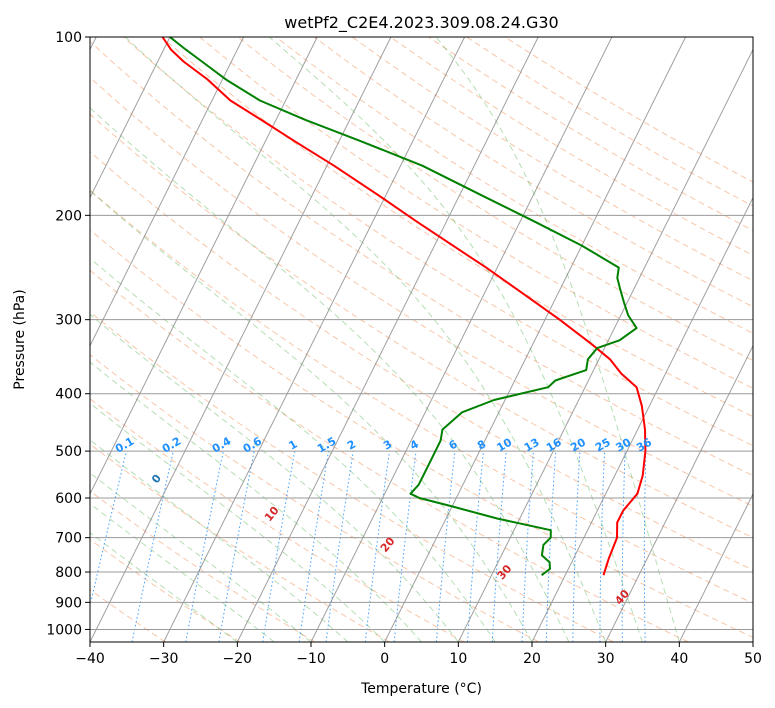 This screenshot has height=708, width=775. Describe the element at coordinates (532, 659) in the screenshot. I see `x-tick-label: 20` at that location.